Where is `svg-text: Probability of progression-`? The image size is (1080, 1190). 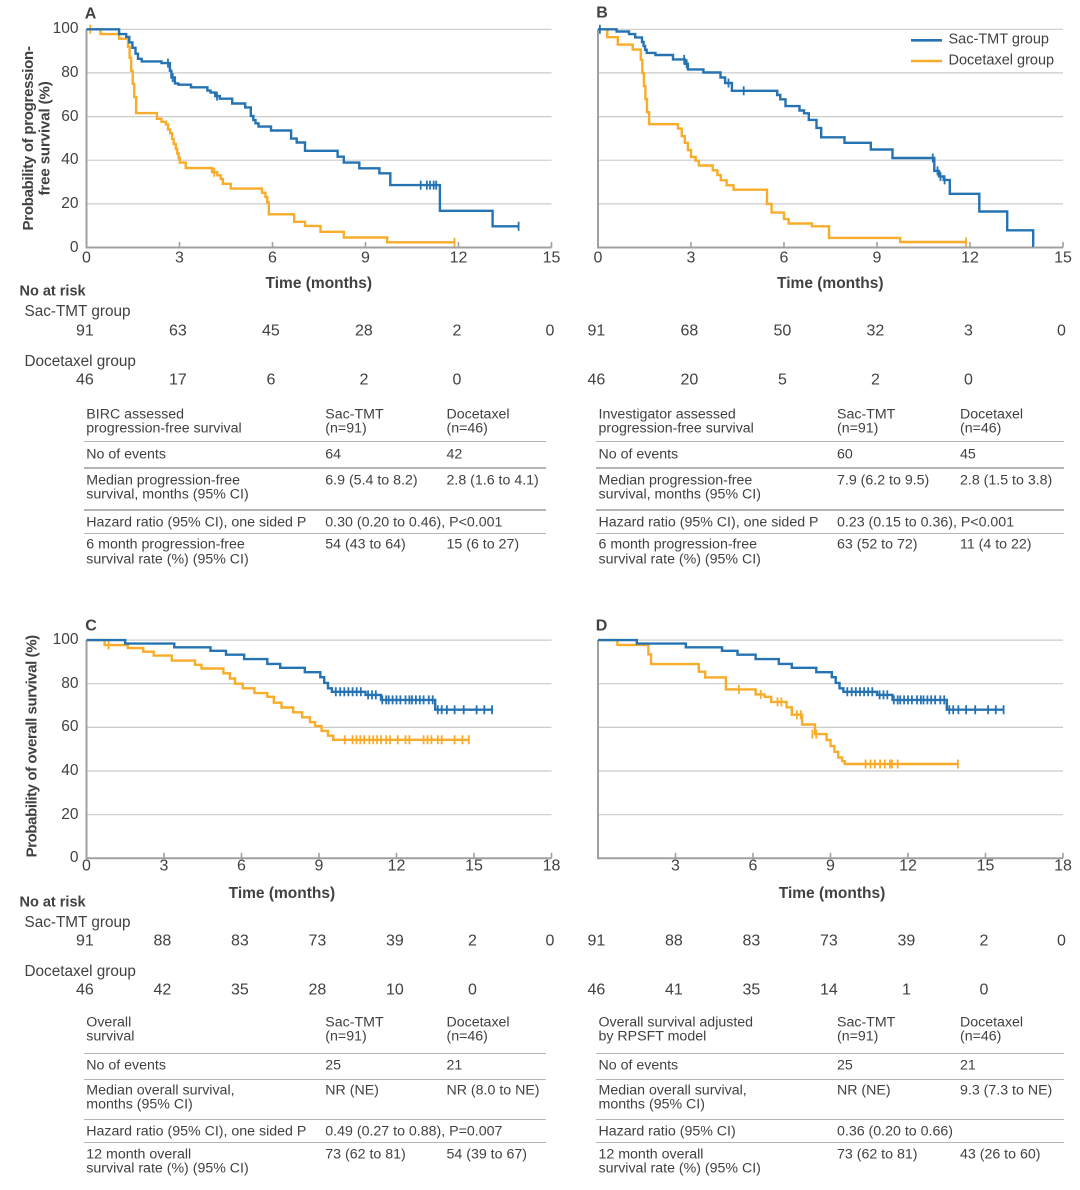
svg-text: Probability of progression- is located at coordinates (28, 138).